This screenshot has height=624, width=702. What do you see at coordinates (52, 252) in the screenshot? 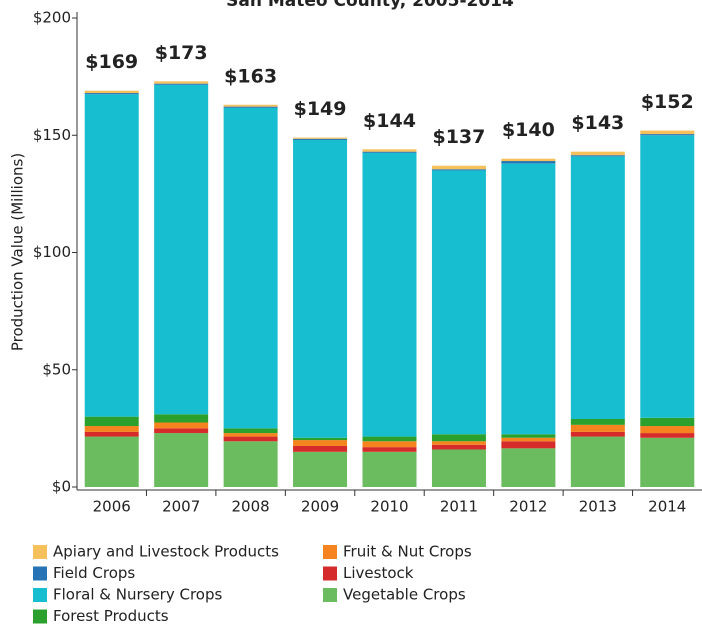
I see `y-tick-label: $100` at bounding box center [52, 252].